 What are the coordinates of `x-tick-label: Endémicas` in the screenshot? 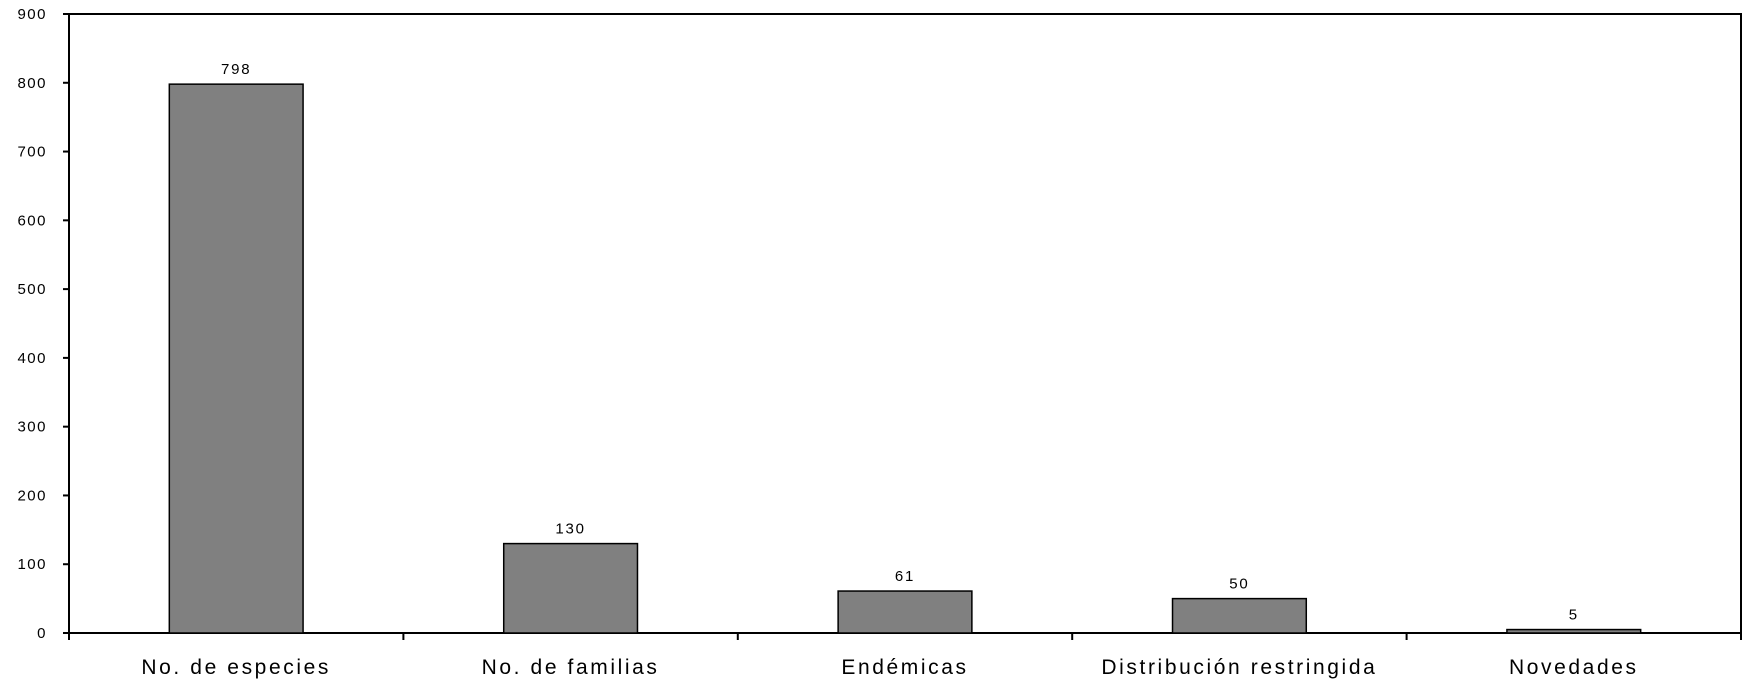 It's located at (904, 667).